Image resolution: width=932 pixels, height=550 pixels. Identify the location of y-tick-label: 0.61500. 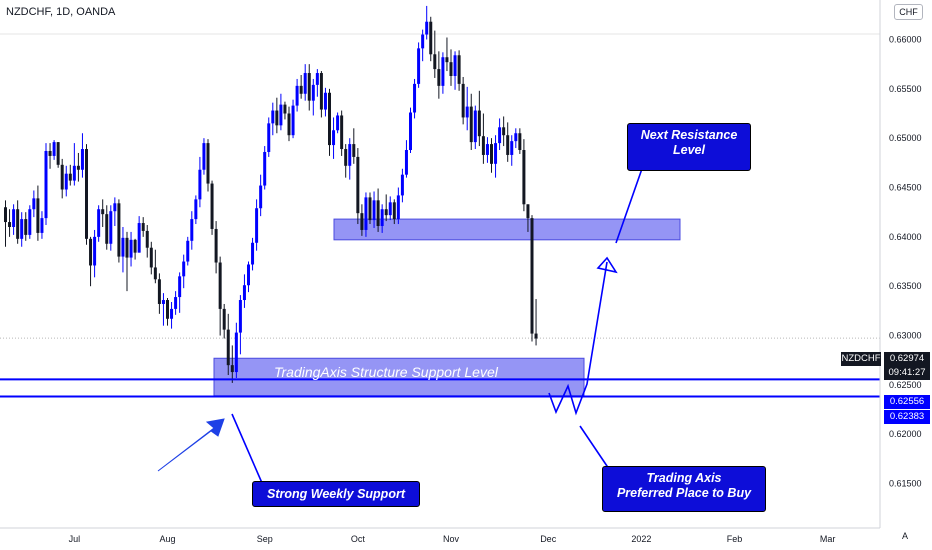
(905, 484).